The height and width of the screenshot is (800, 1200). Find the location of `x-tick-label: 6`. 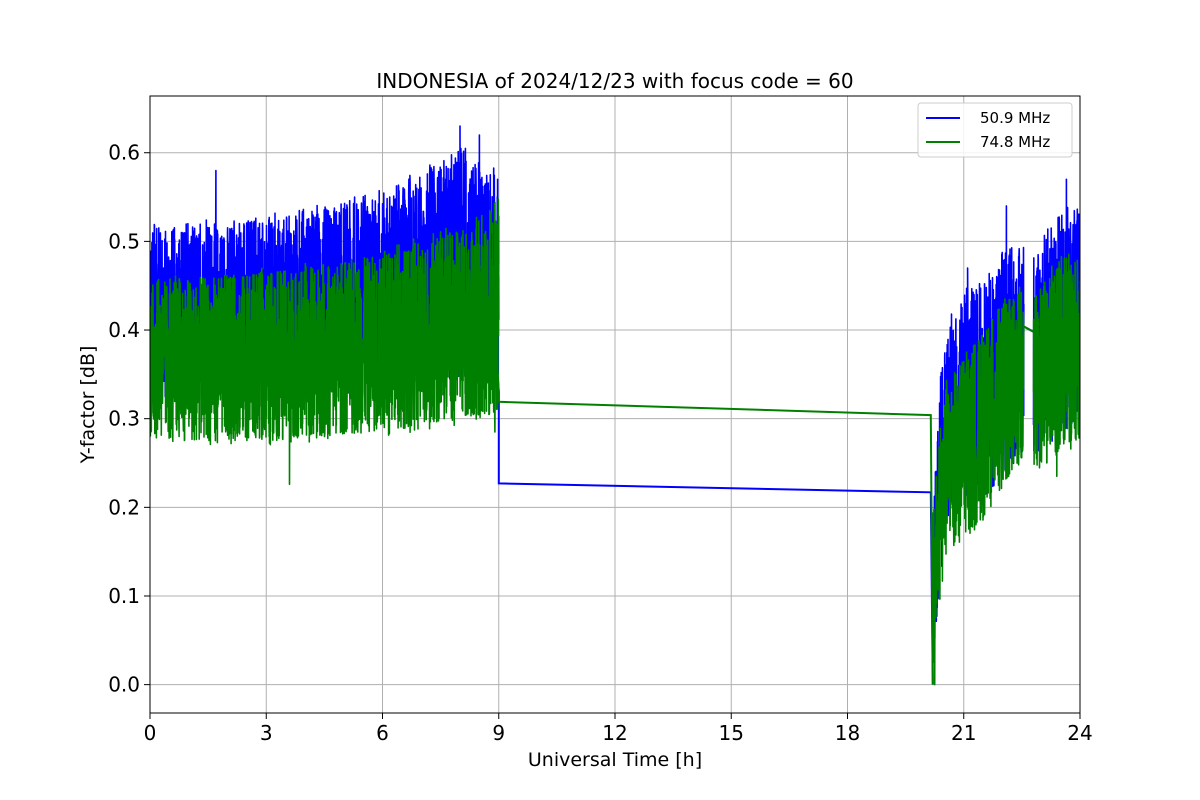

x-tick-label: 6 is located at coordinates (382, 733).